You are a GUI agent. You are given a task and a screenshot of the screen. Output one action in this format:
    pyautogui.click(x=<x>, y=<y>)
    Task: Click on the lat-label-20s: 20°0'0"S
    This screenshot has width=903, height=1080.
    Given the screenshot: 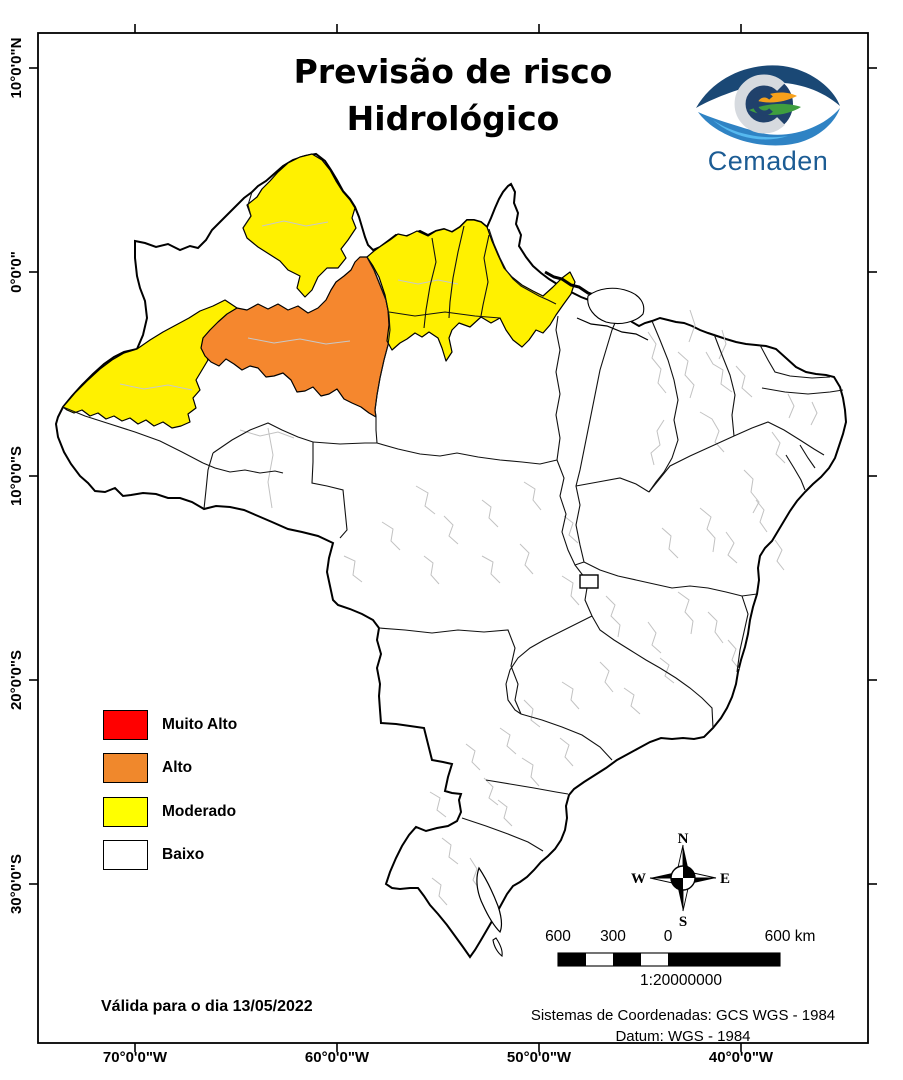 What is the action you would take?
    pyautogui.click(x=16, y=680)
    